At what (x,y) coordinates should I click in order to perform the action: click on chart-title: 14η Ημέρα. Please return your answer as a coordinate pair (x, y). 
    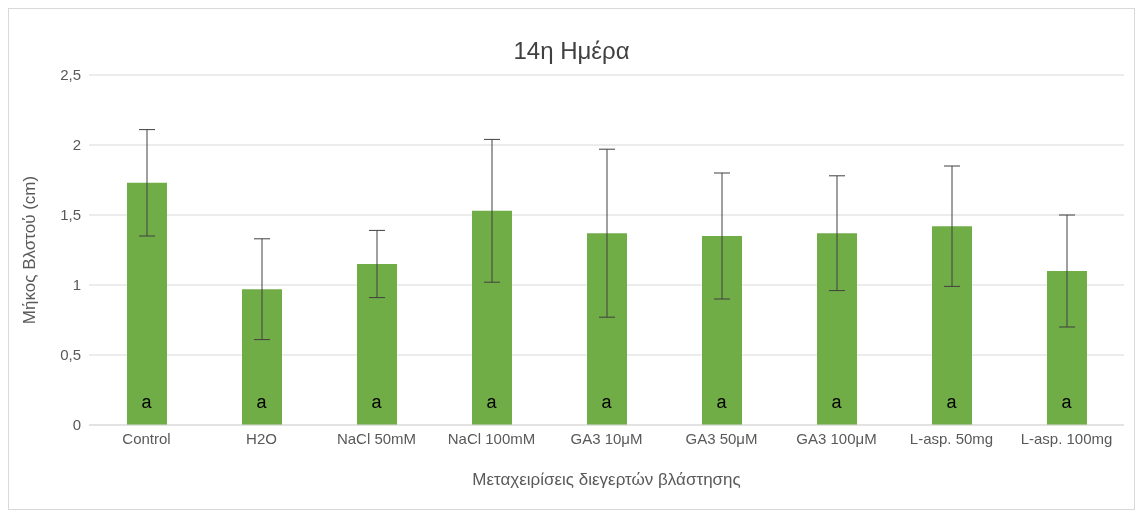
    Looking at the image, I should click on (571, 51).